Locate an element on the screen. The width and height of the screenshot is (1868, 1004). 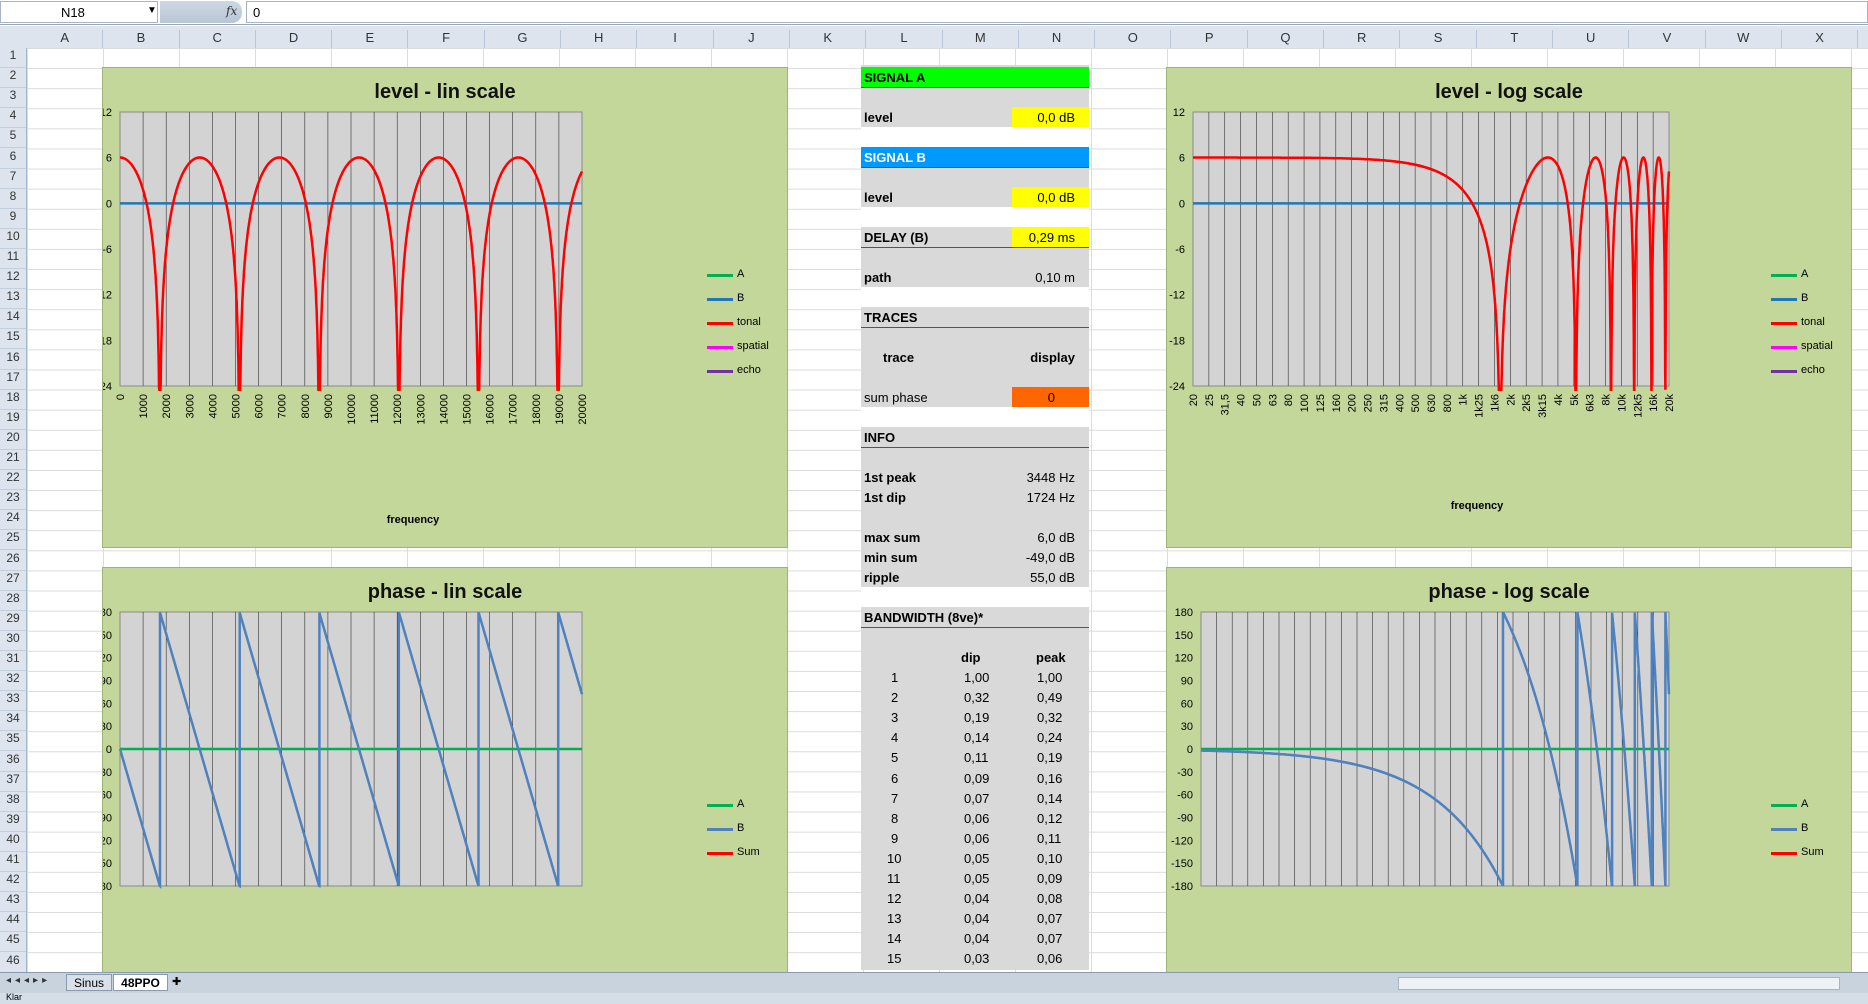
row-header-18: 18 is located at coordinates (13, 400).